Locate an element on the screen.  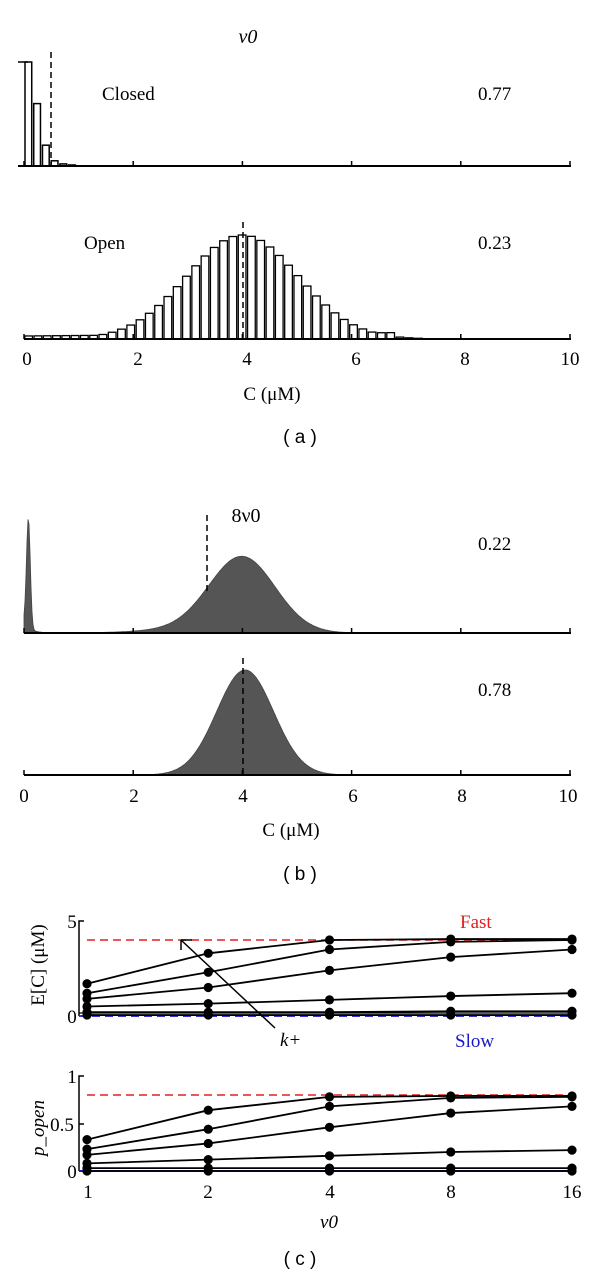
k-plus-label: k+ is located at coordinates (290, 1040).